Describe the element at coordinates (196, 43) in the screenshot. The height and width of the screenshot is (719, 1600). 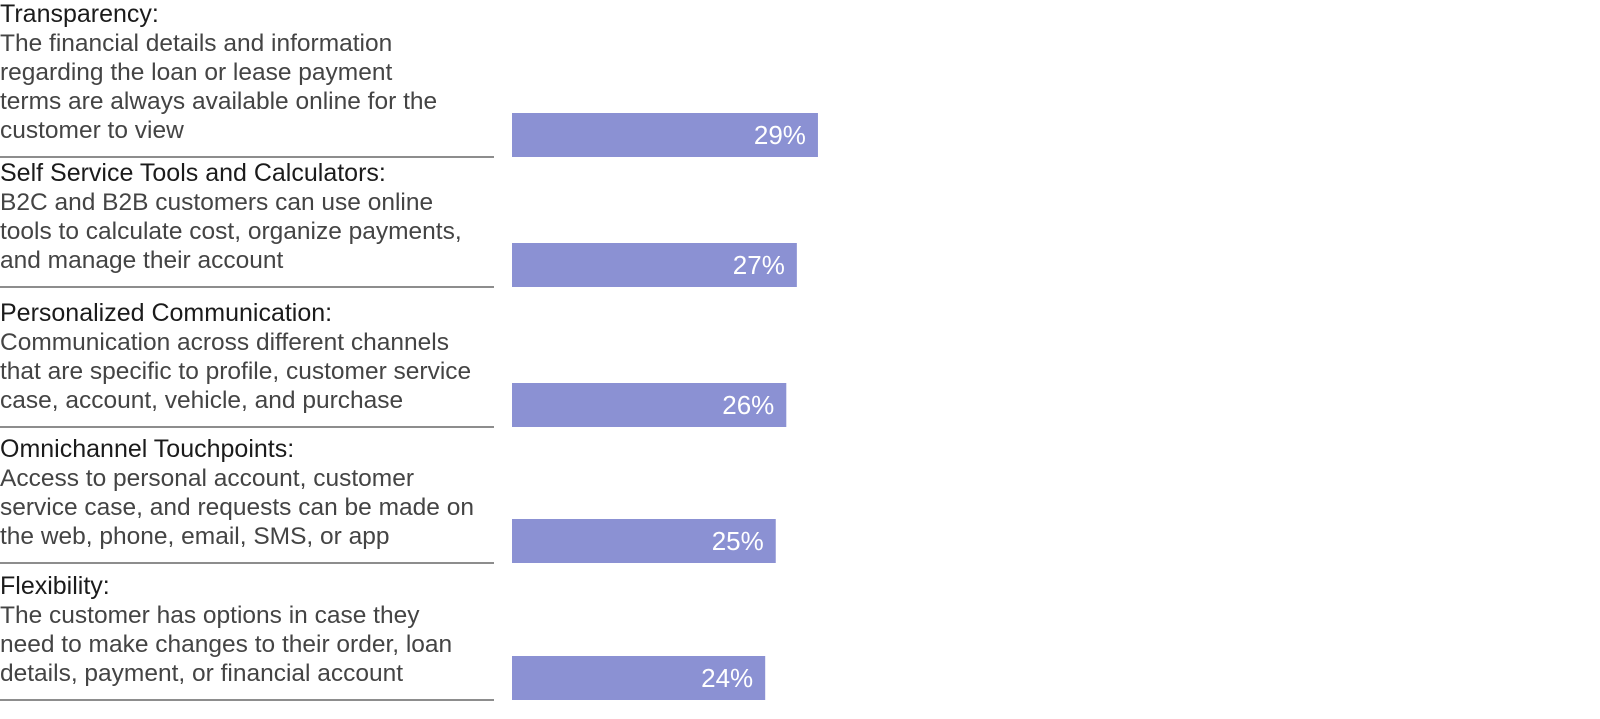
I see `category-description-line: The financial details and information` at that location.